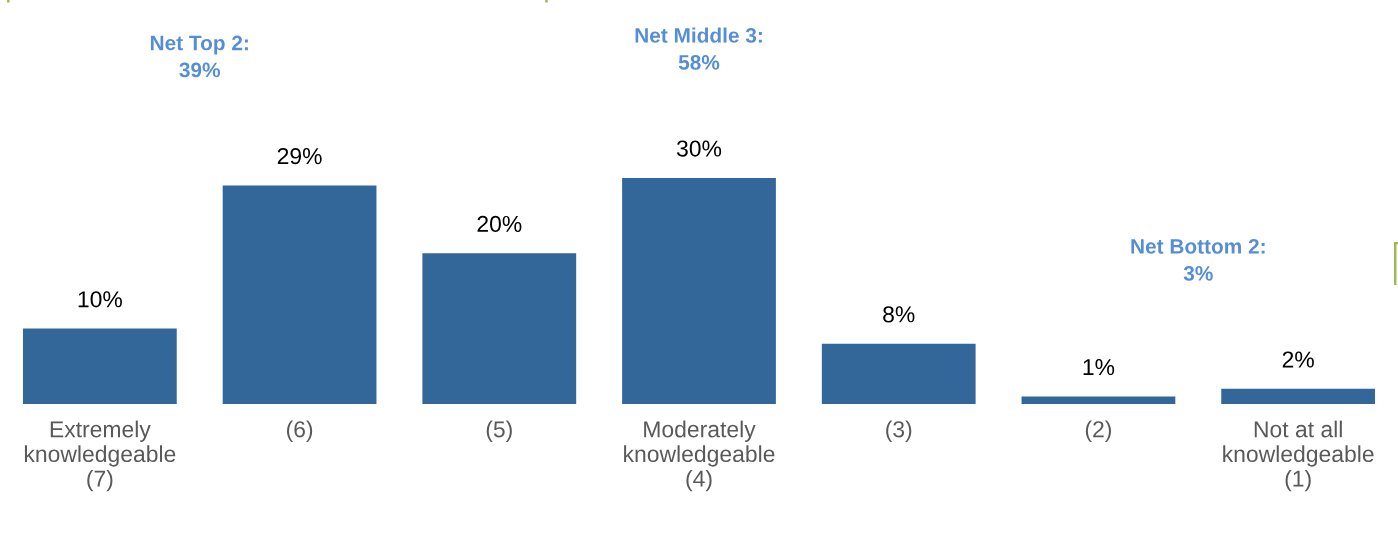 The image size is (1398, 540). I want to click on data-label: 2%, so click(1298, 359).